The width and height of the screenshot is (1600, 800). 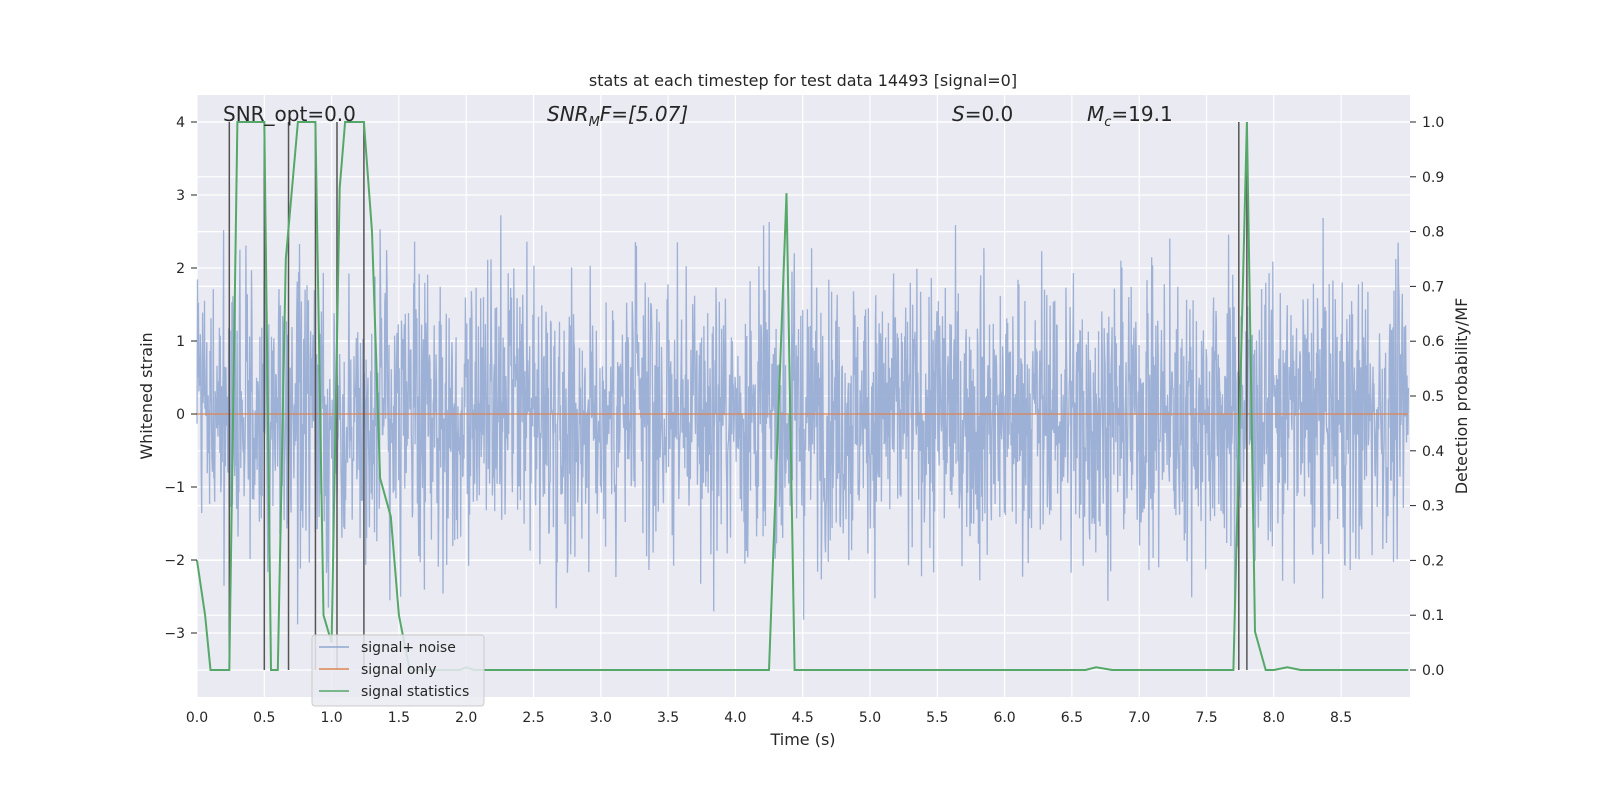 What do you see at coordinates (180, 415) in the screenshot?
I see `y-left-tick-label: 0` at bounding box center [180, 415].